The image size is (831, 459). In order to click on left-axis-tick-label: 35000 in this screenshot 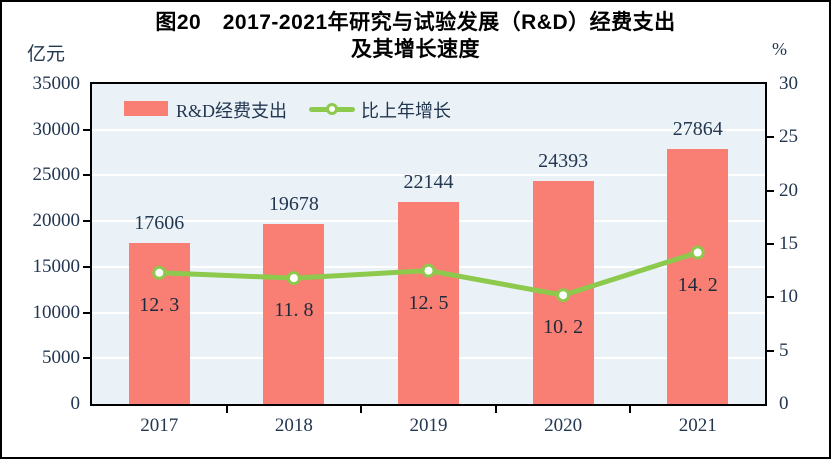, I will do `click(56, 83)`.